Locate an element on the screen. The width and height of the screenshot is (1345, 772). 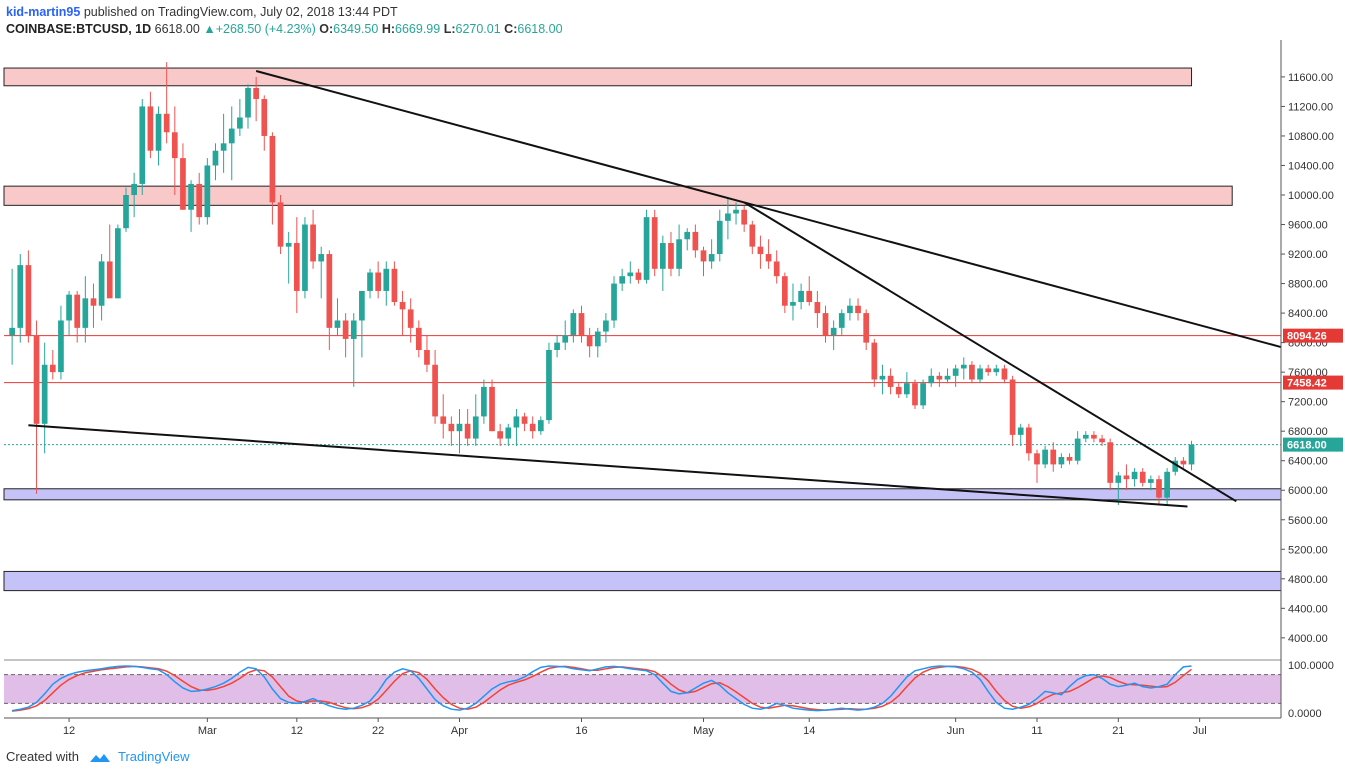
support-zone is located at coordinates (642, 581).